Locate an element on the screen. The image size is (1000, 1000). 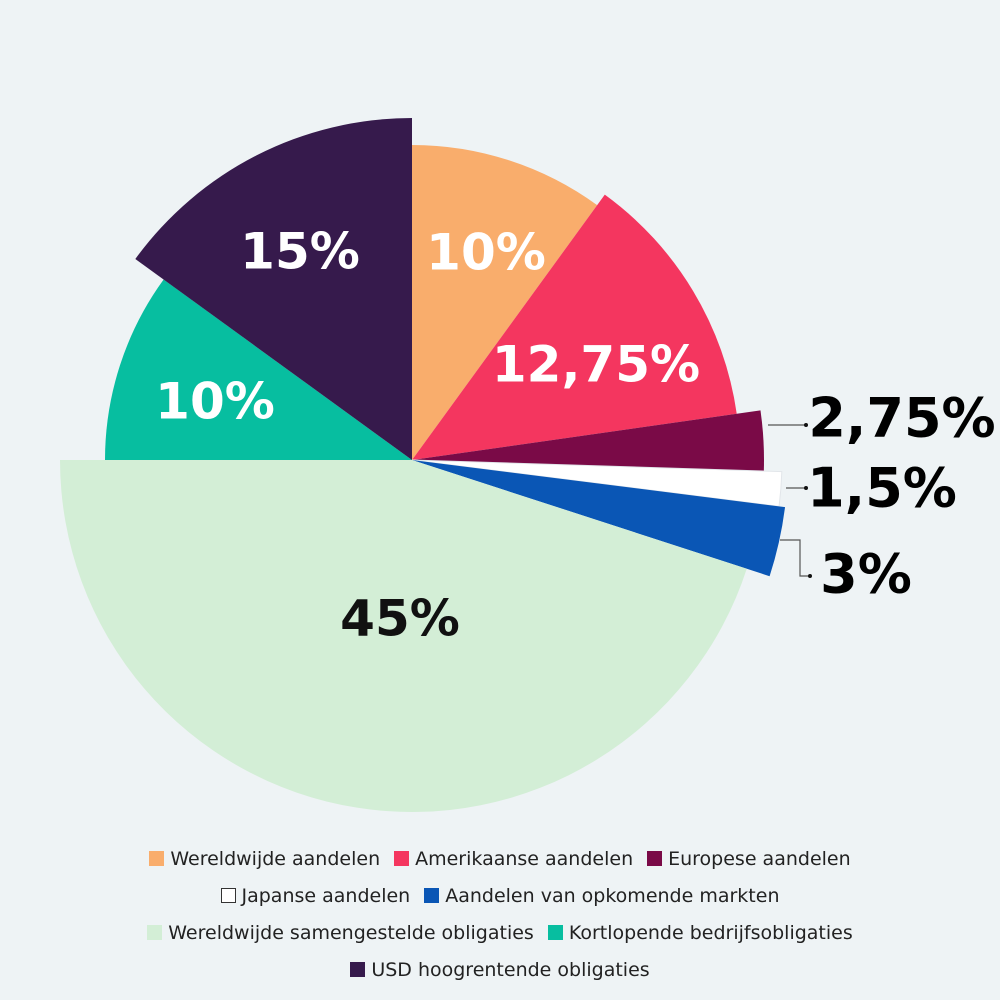
slice-label: 3% is located at coordinates (866, 574).